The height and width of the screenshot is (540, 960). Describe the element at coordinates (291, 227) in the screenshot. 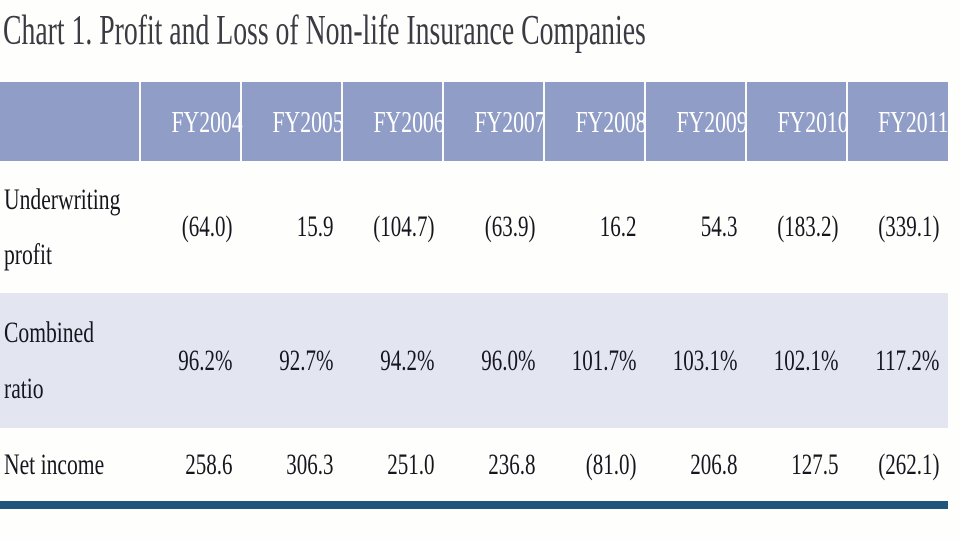

I see `table-cell: 15.9` at that location.